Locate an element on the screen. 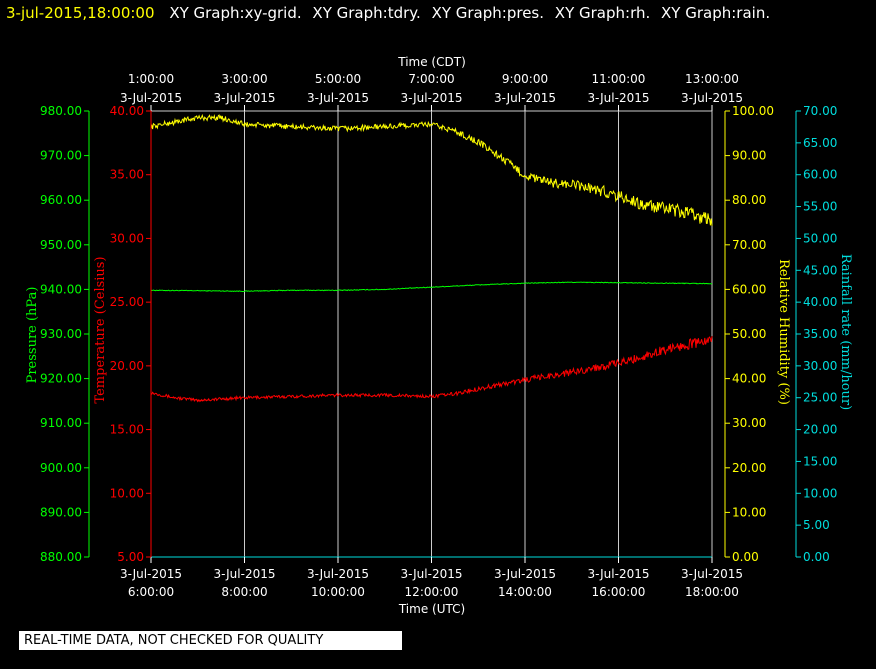  top-tick-time: 11:00:00 is located at coordinates (619, 79).